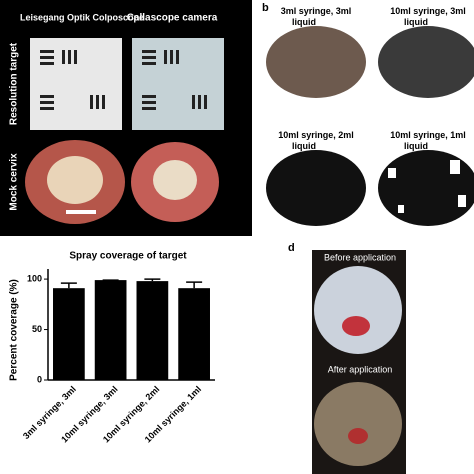 This screenshot has height=474, width=474. Describe the element at coordinates (428, 11) in the screenshot. I see `dish-label-line: 10ml syringe, 3ml` at that location.